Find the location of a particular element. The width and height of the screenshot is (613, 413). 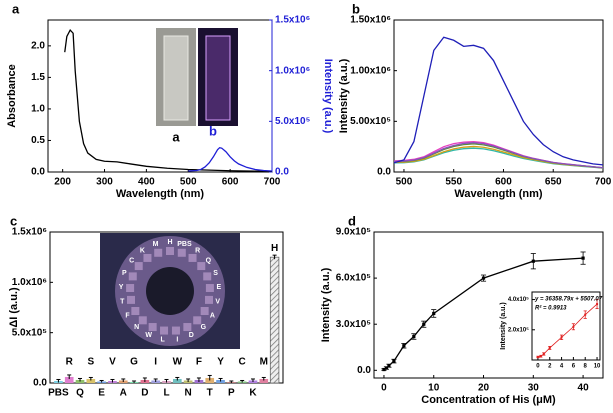

y-tick-label: 1.5 is located at coordinates (38, 77).